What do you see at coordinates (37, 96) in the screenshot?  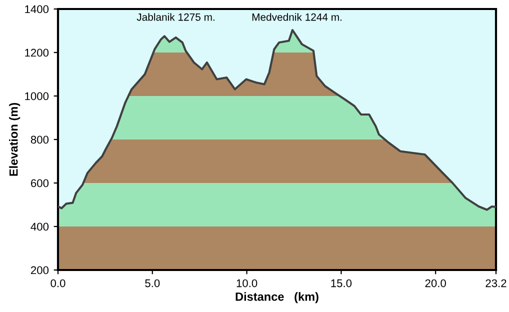 I see `y-tick-label: 1000` at bounding box center [37, 96].